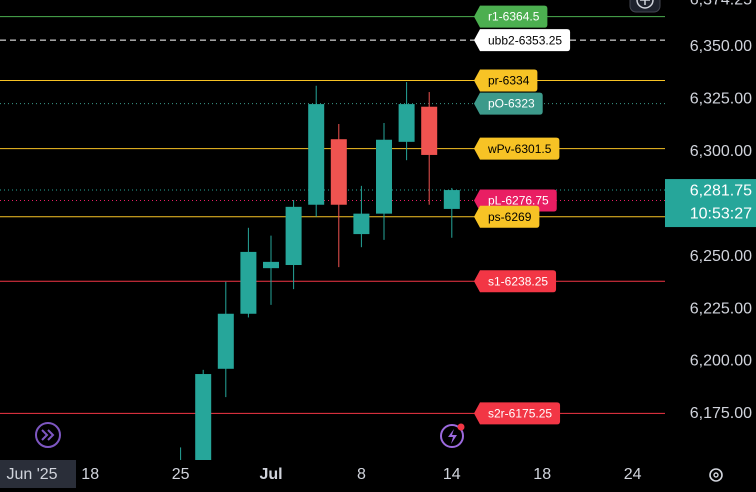  Describe the element at coordinates (514, 17) in the screenshot. I see `level-label: r1-6364.5` at that location.